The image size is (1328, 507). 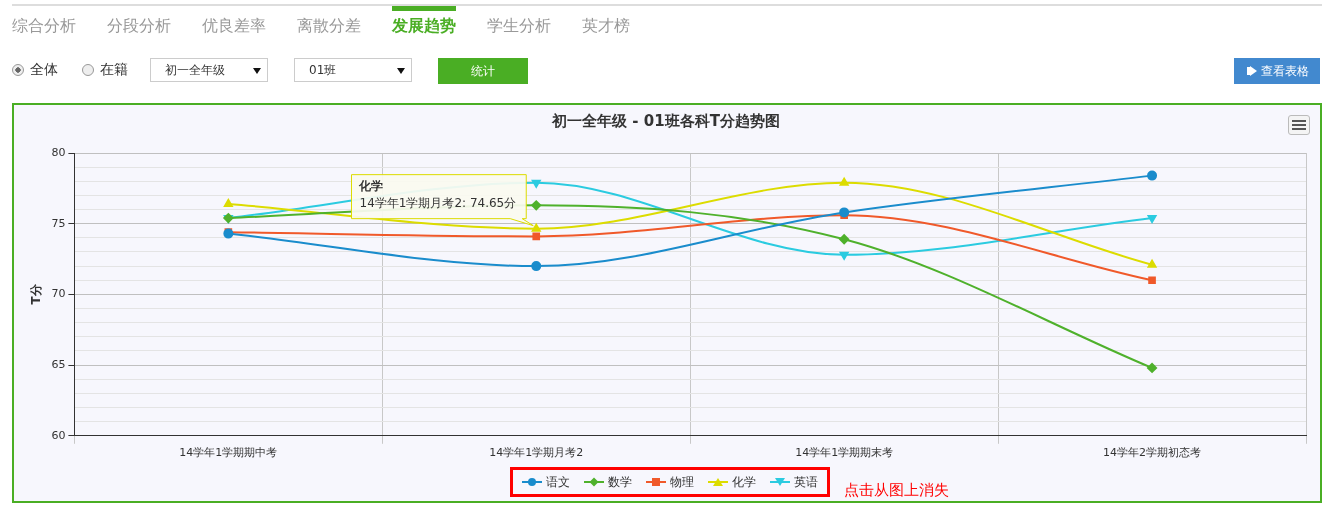 What do you see at coordinates (606, 26) in the screenshot?
I see `text: 英才榜` at bounding box center [606, 26].